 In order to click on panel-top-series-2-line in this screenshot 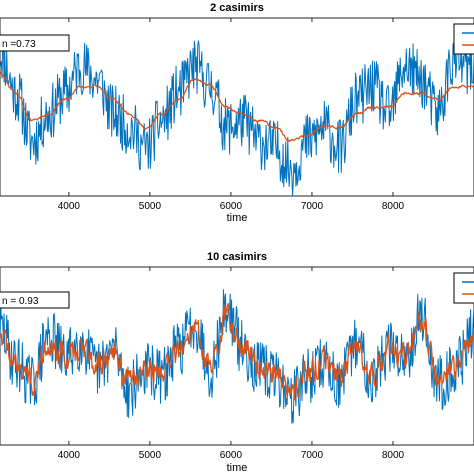, I will do `click(237, 106)`.